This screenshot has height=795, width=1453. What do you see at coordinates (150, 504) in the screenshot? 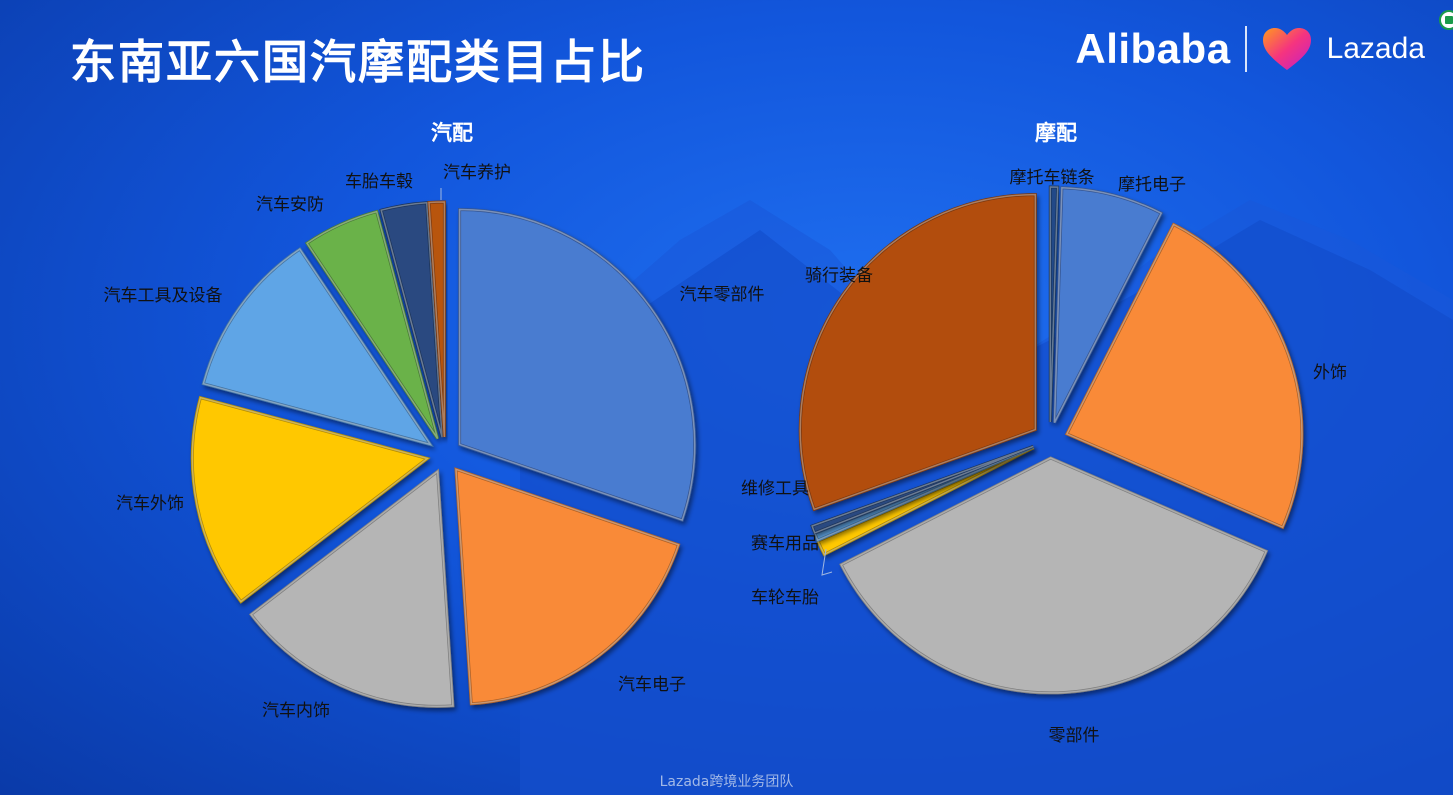
I see `pie-label-0-3: 汽车外饰` at bounding box center [150, 504].